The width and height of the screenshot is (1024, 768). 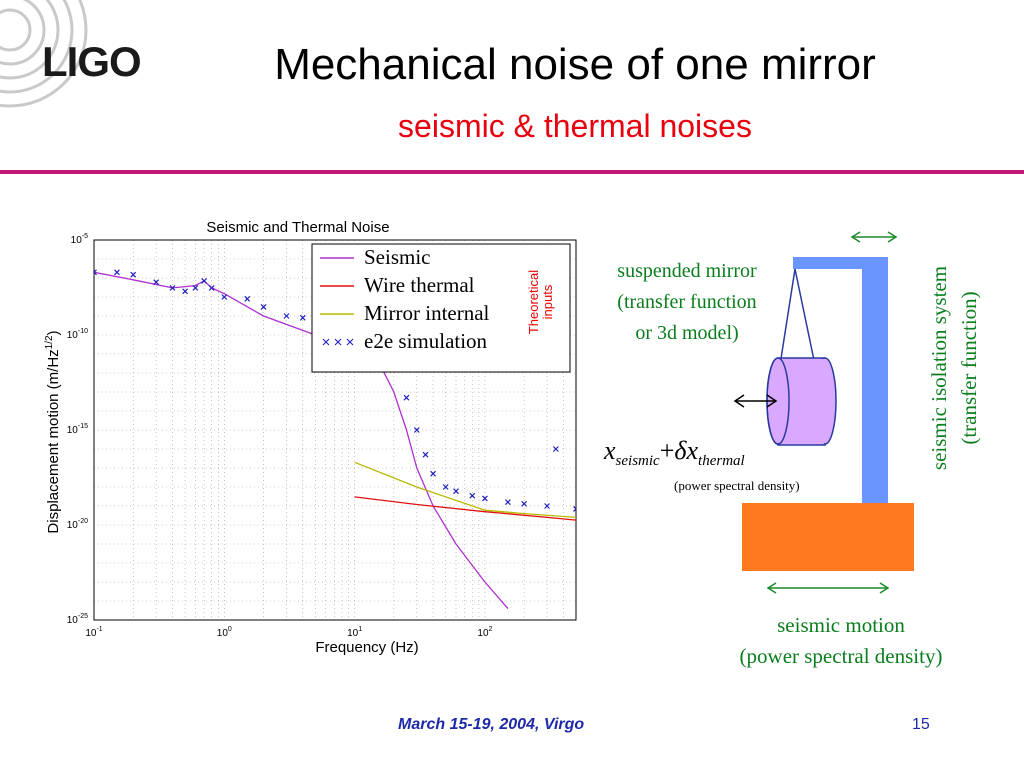 I want to click on isolation-pillar, so click(x=875, y=382).